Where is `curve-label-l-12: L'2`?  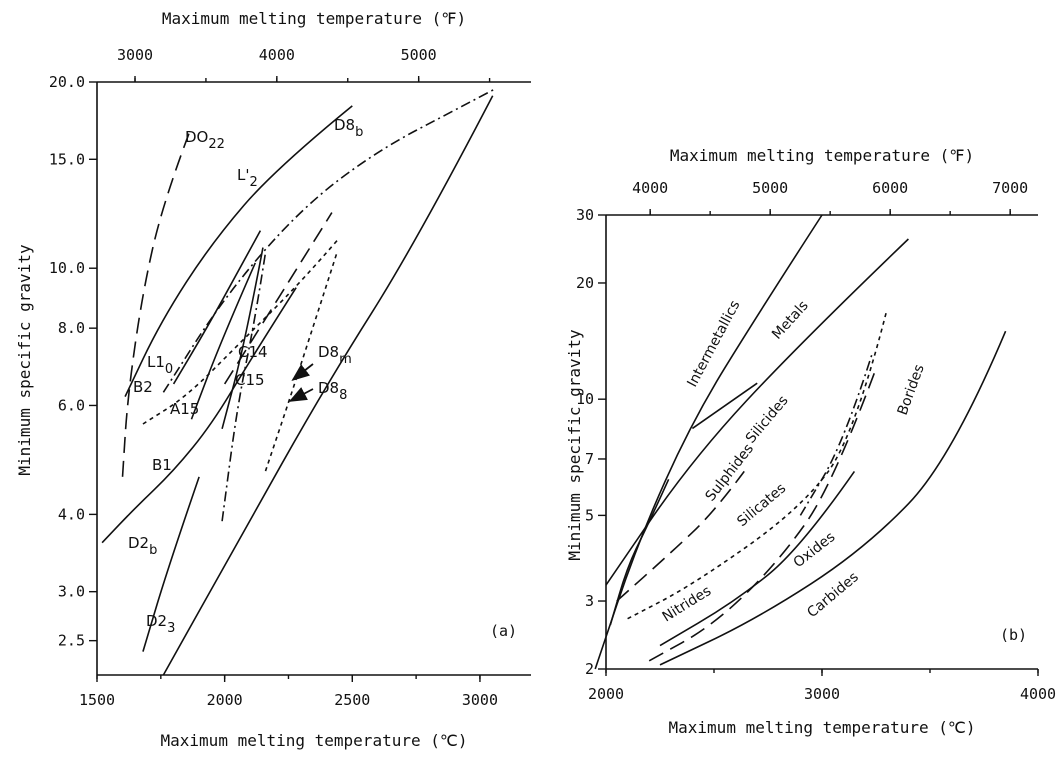 curve-label-l-12: L'2 is located at coordinates (247, 178).